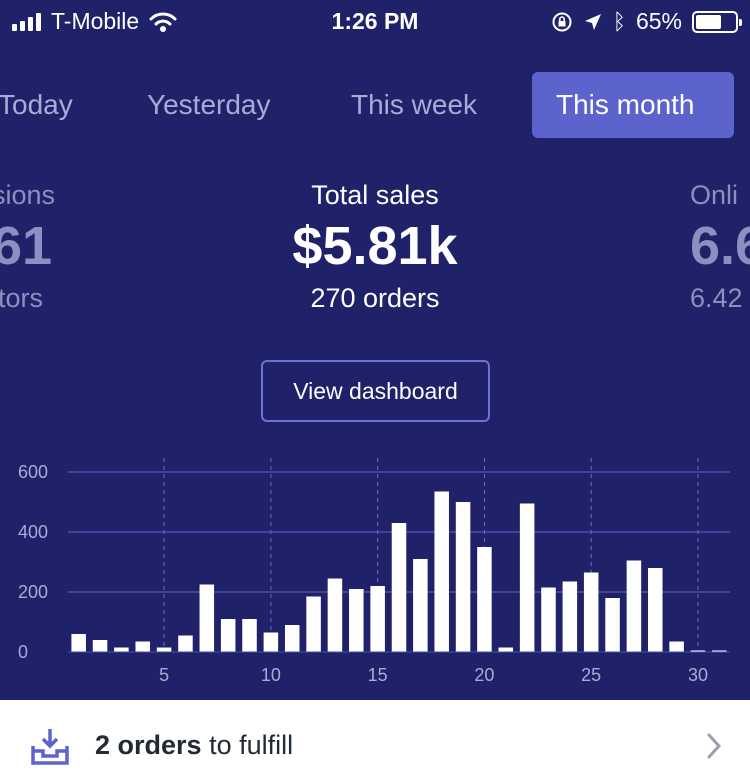  I want to click on x-tick-label-5: 5, so click(164, 675).